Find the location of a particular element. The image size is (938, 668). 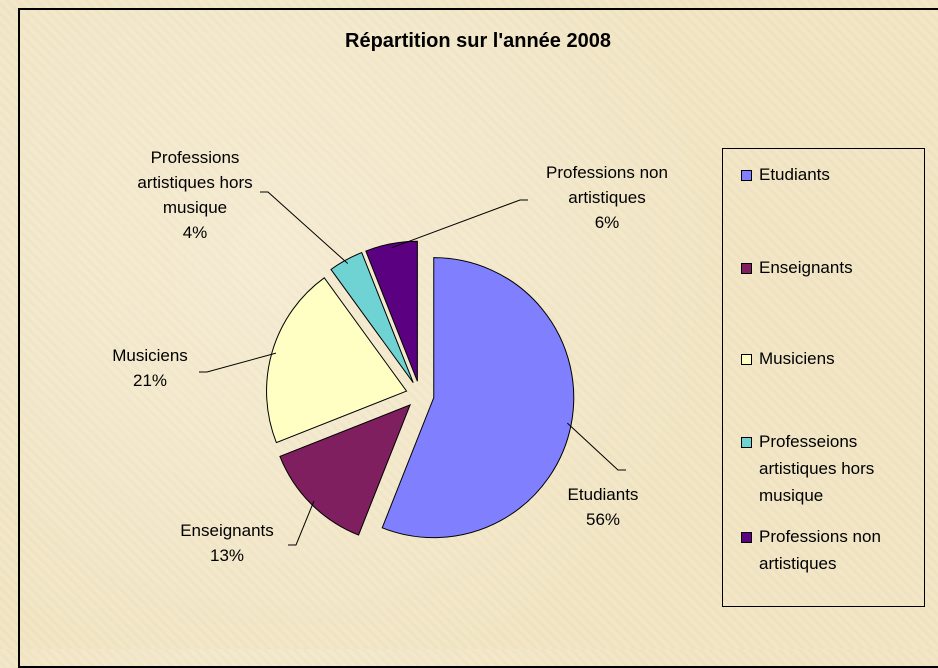

slice-name: Enseignants is located at coordinates (227, 530).